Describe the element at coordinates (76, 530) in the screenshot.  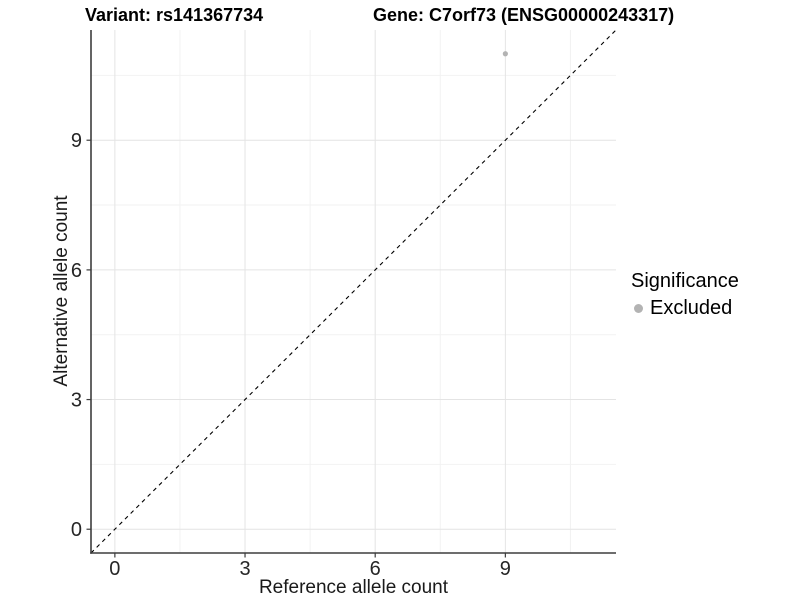
I see `y-tick-label: 0` at that location.